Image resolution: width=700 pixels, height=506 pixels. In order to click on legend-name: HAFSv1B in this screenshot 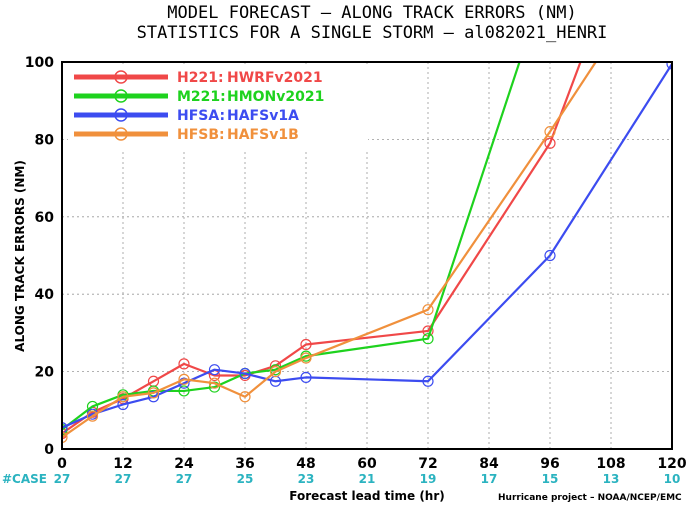, I will do `click(263, 135)`.